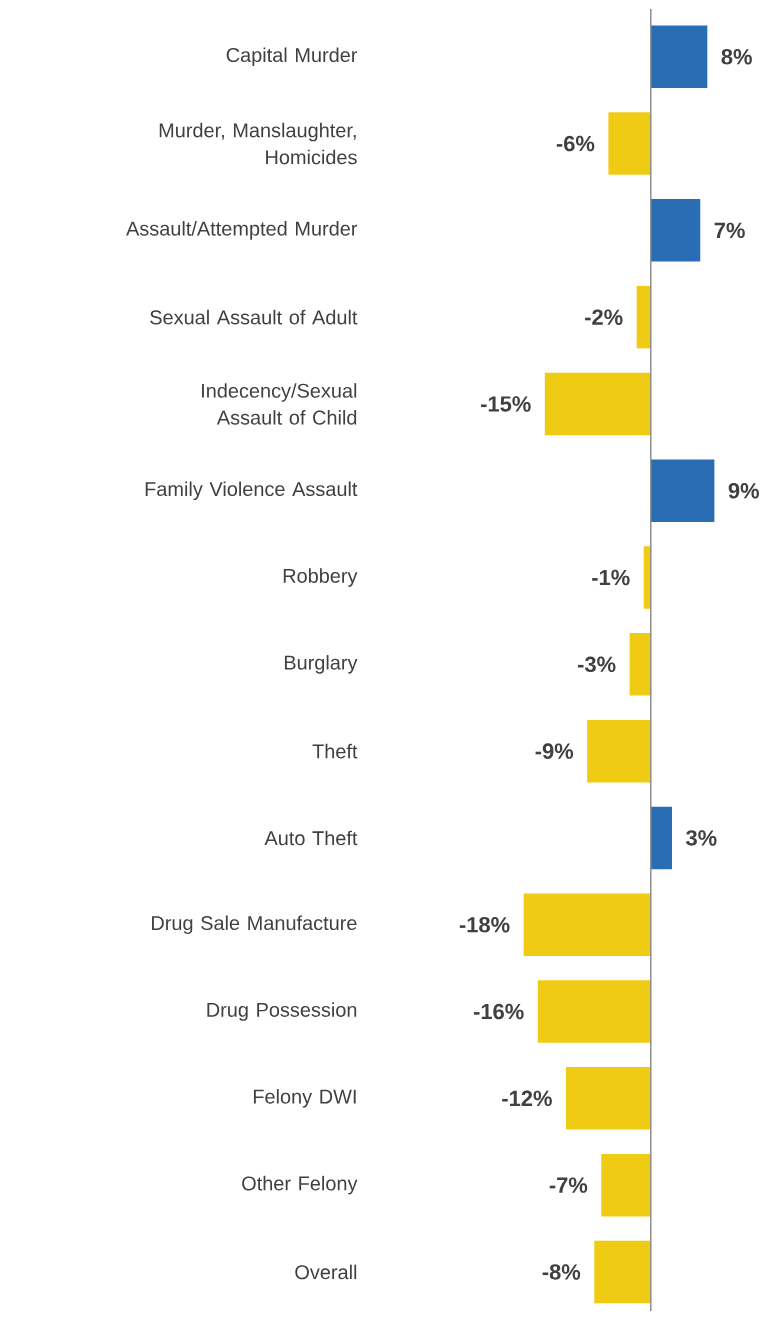 Image resolution: width=772 pixels, height=1319 pixels. What do you see at coordinates (729, 230) in the screenshot?
I see `data-label: 7%` at bounding box center [729, 230].